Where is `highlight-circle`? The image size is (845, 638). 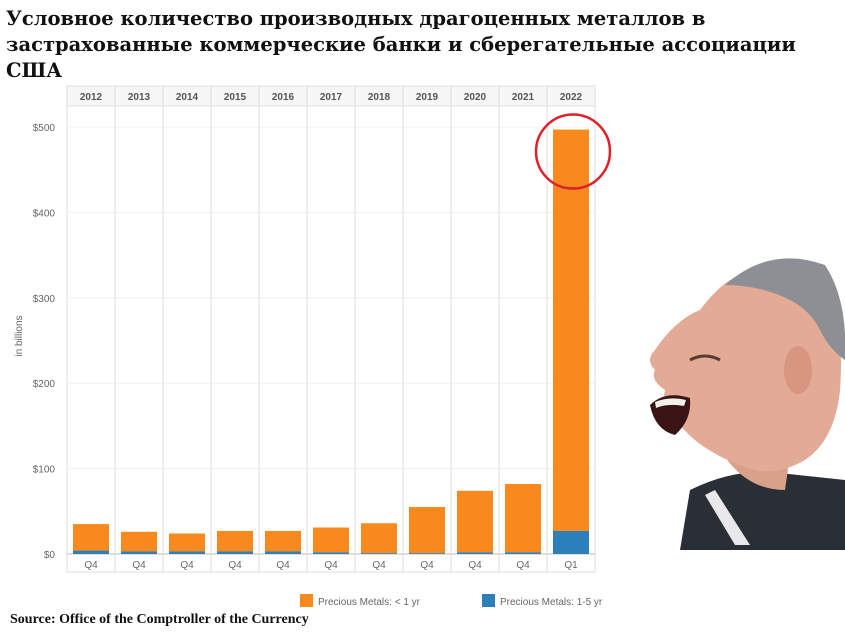
highlight-circle is located at coordinates (573, 151).